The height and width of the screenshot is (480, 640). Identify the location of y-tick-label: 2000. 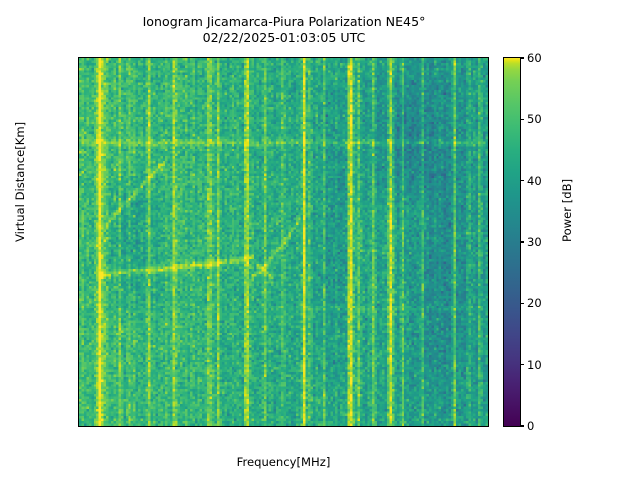
(78, 181).